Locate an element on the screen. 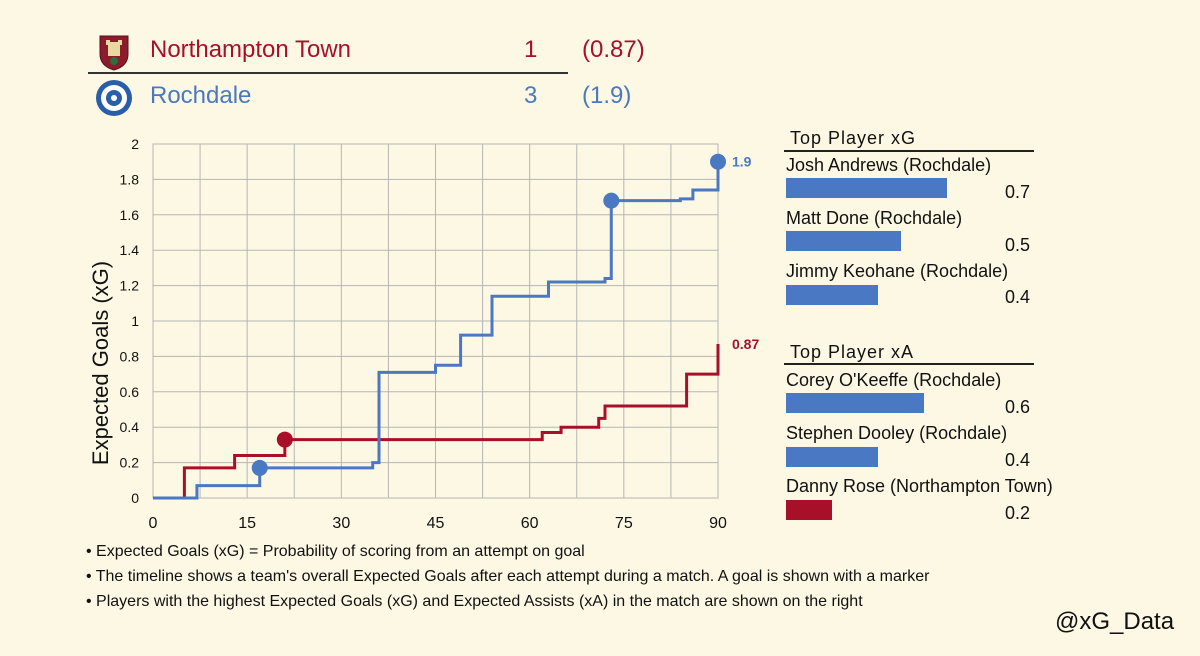  top-xa-player-name: Stephen Dooley (Rochdale) is located at coordinates (897, 433).